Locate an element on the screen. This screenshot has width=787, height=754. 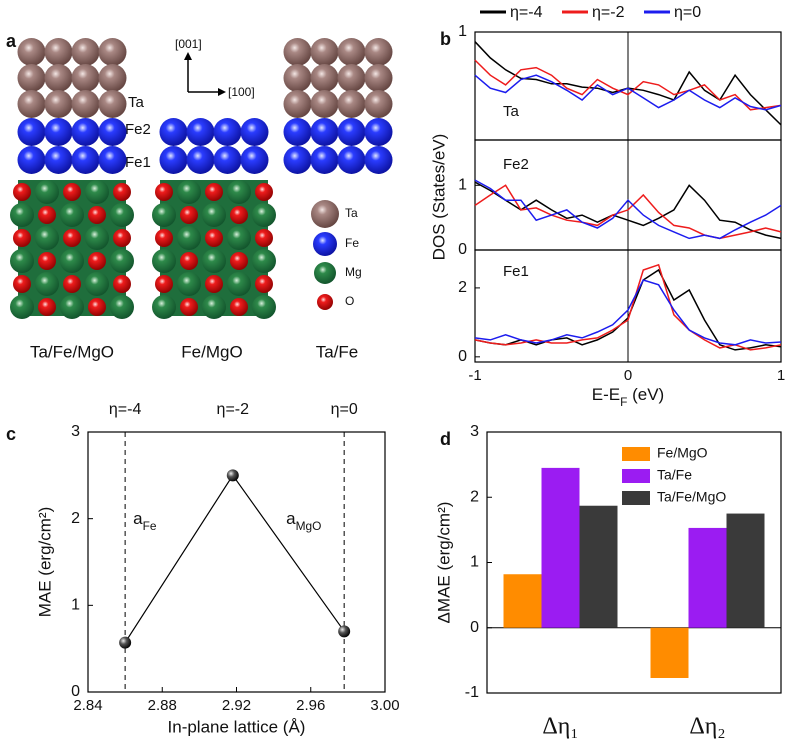
legend-label: Ta/Fe is located at coordinates (674, 475).